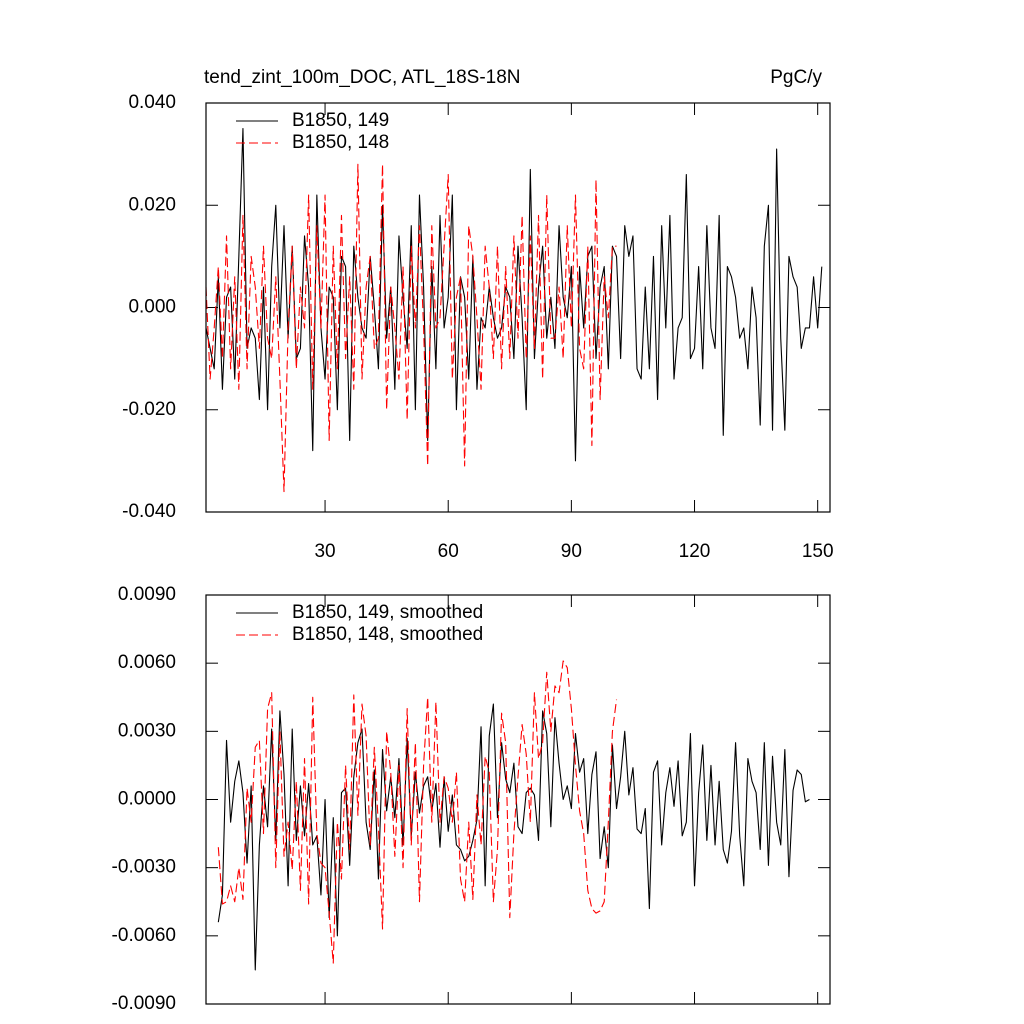 This screenshot has height=1024, width=1024. What do you see at coordinates (387, 612) in the screenshot?
I see `legend-label: B1850, 149, smoothed` at bounding box center [387, 612].